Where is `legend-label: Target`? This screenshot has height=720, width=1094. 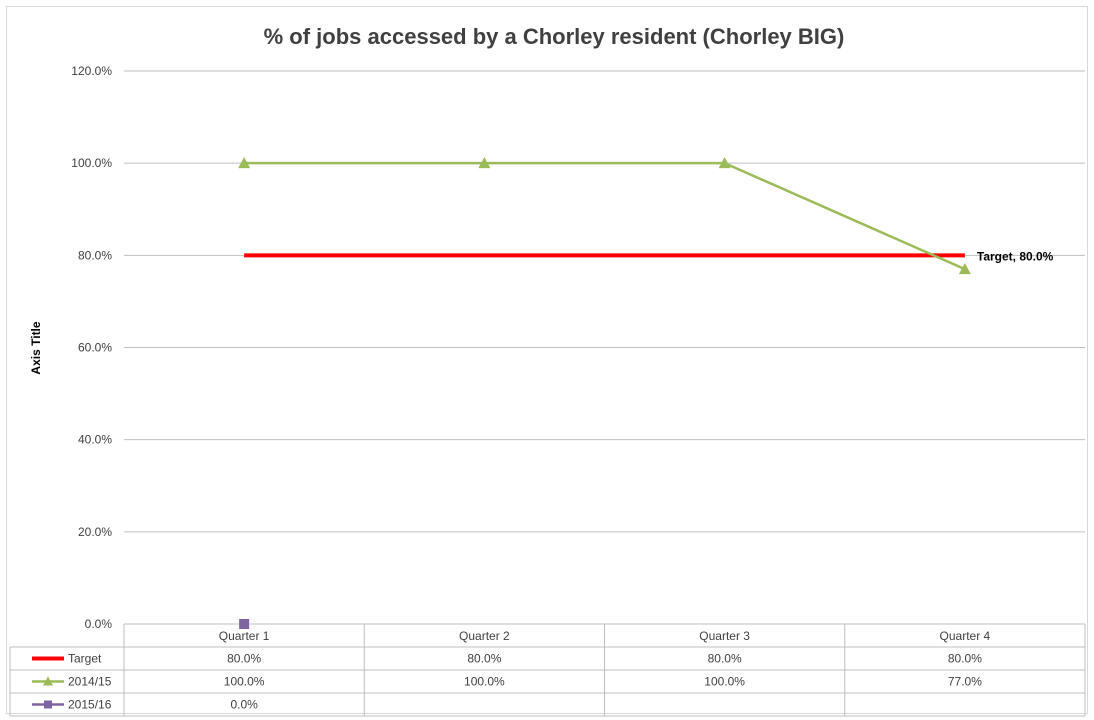
legend-label: Target is located at coordinates (85, 659).